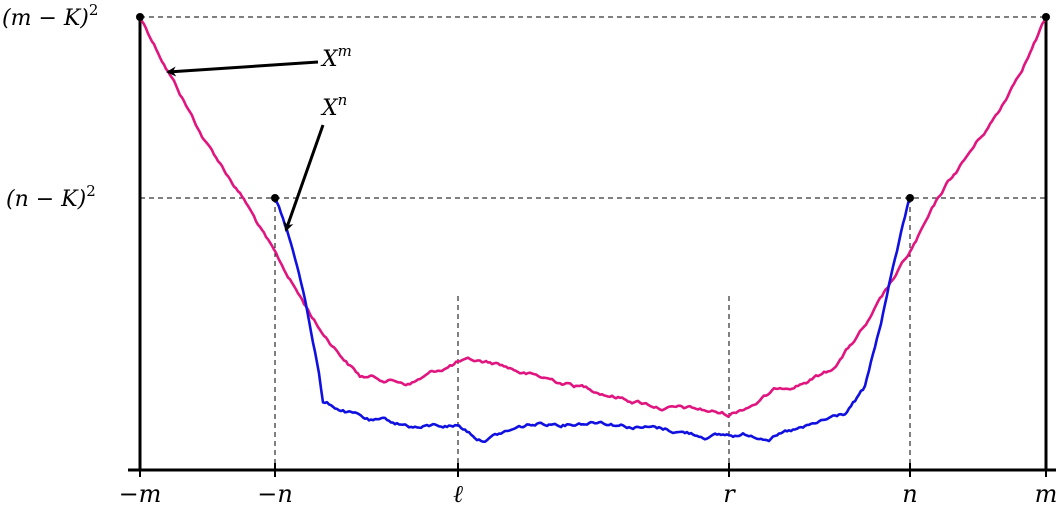 This screenshot has height=514, width=1059. Describe the element at coordinates (51, 197) in the screenshot. I see `y-label-n-level: (n − K)2` at that location.